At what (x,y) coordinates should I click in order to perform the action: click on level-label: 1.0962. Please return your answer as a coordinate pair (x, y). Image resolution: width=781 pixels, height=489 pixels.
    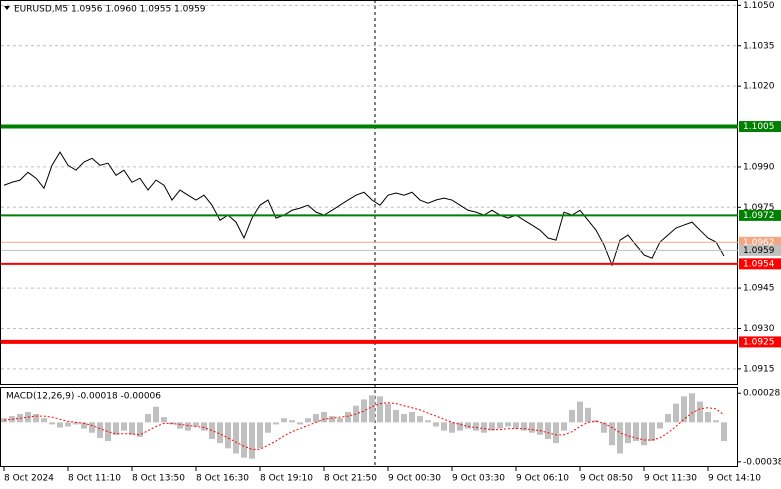
    Looking at the image, I should click on (759, 243).